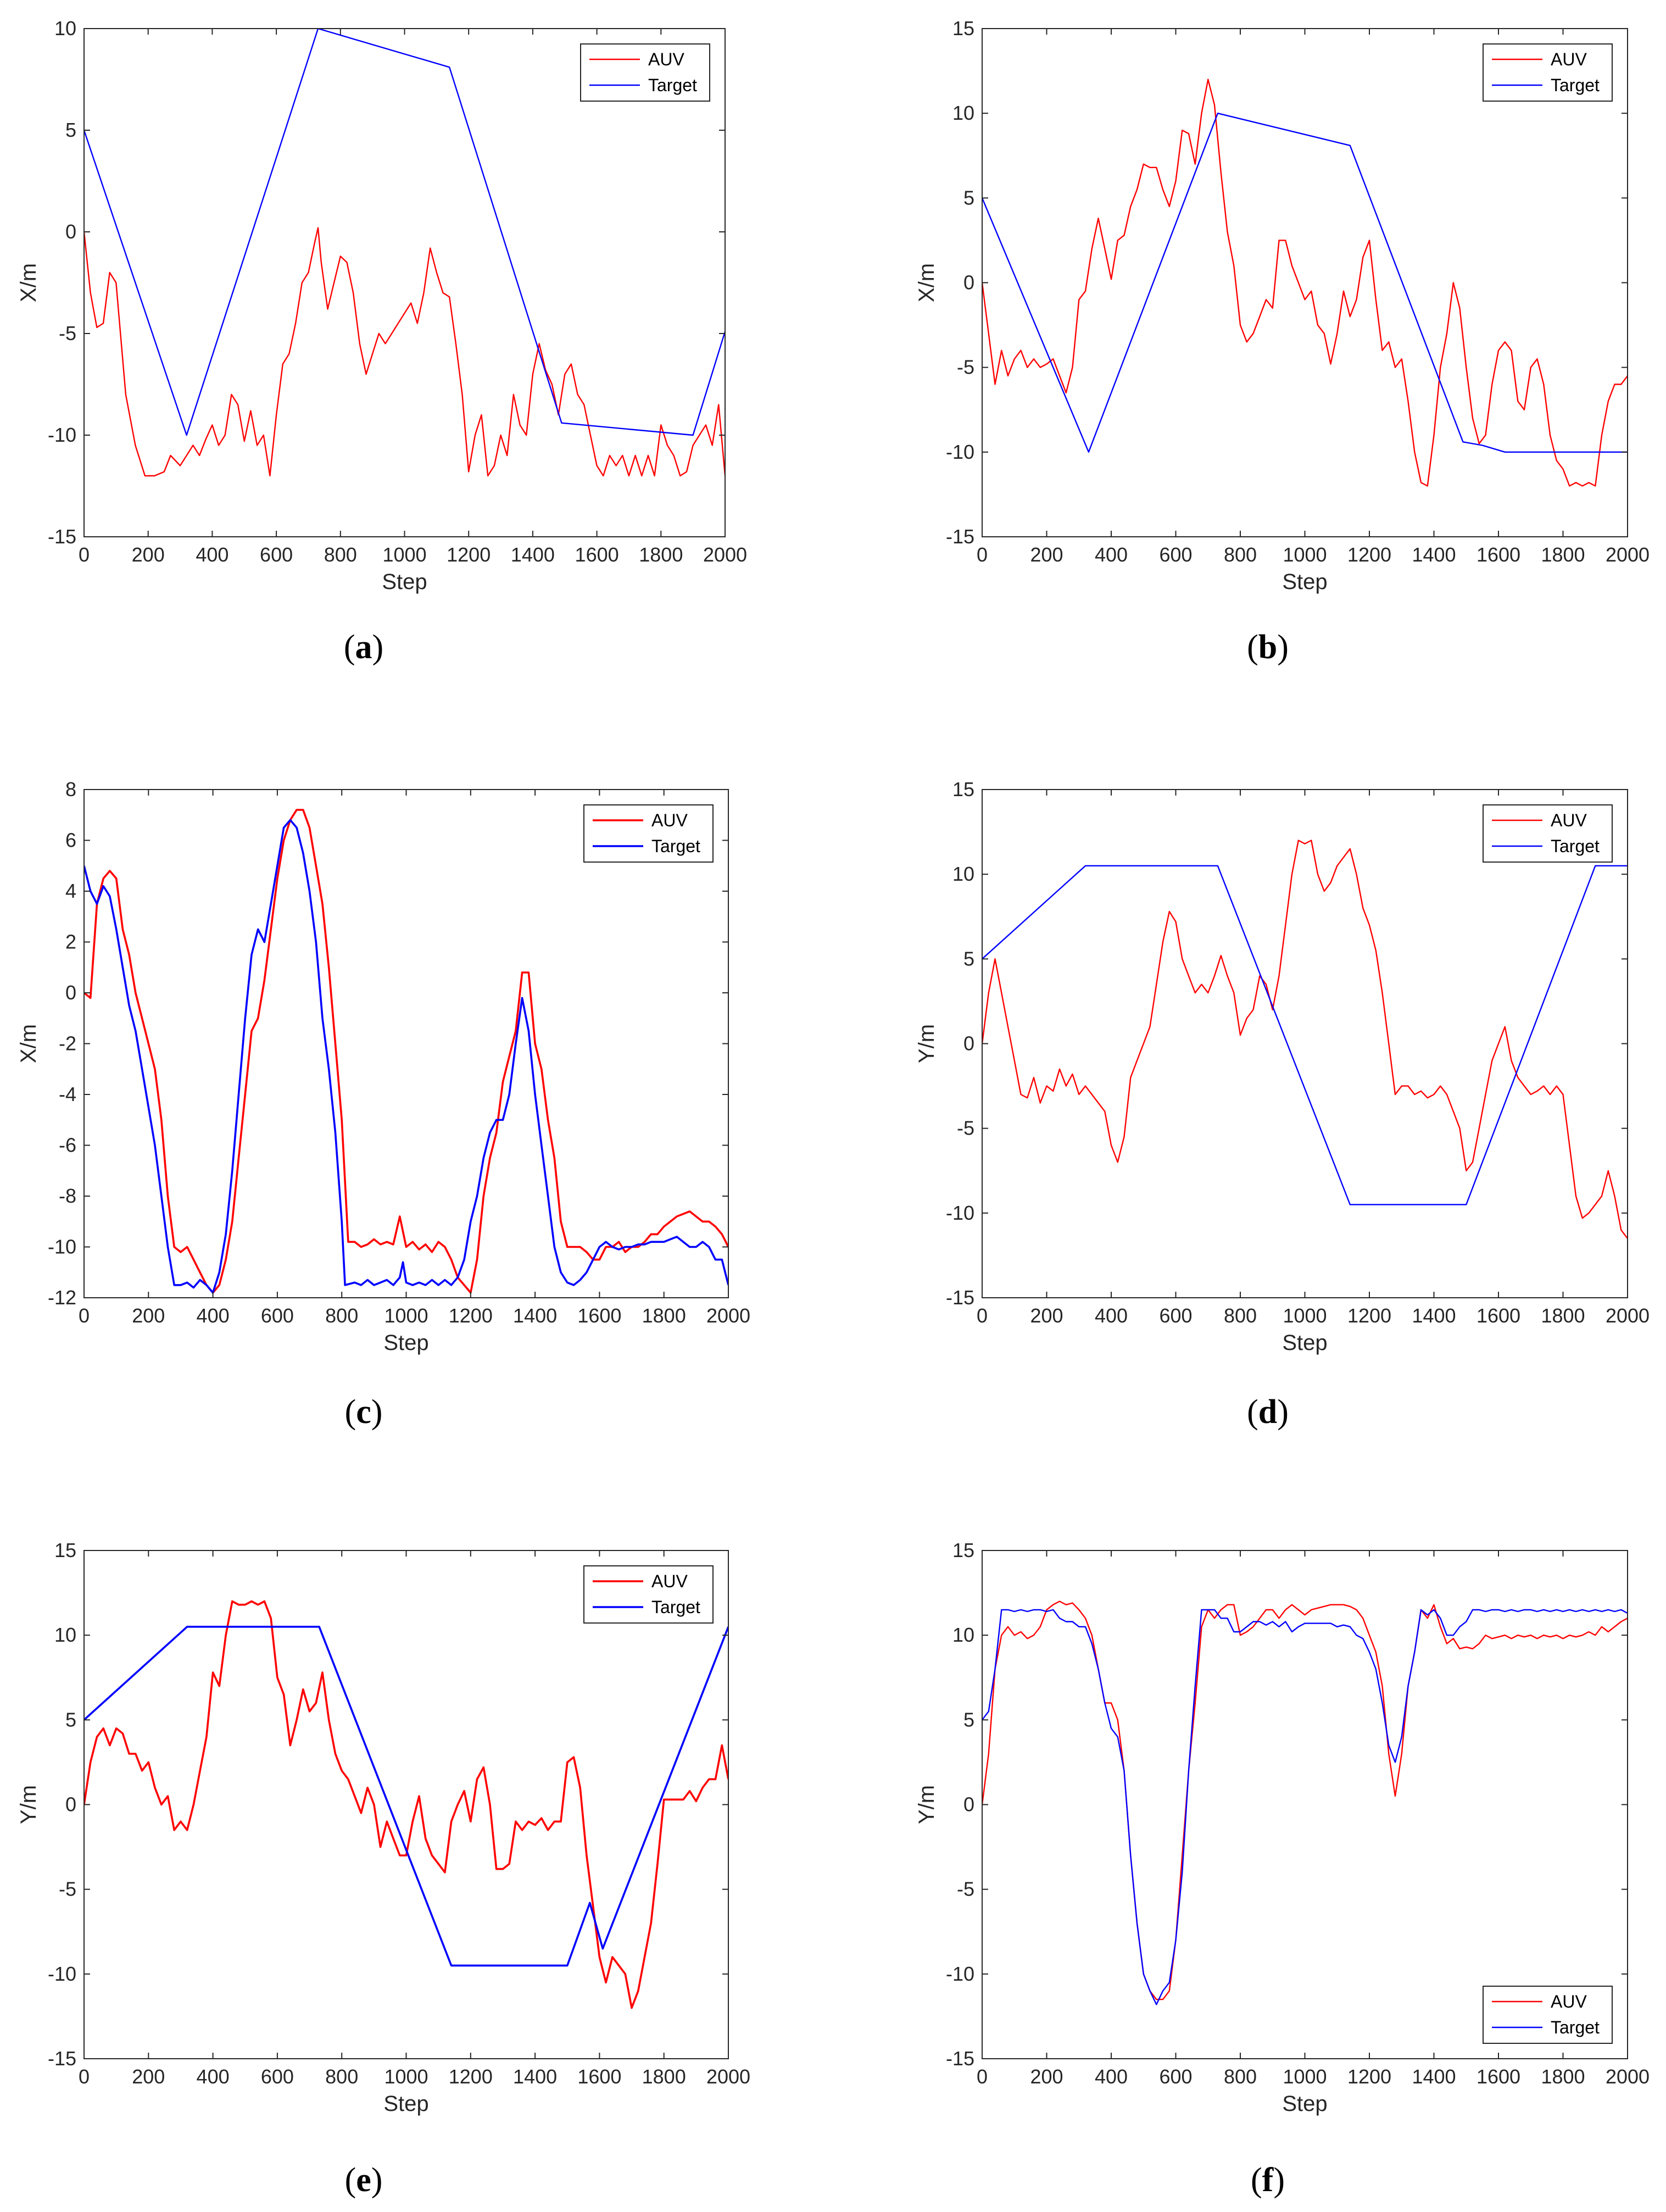 This screenshot has height=2212, width=1666. Describe the element at coordinates (364, 1412) in the screenshot. I see `panel-caption: (c)` at that location.